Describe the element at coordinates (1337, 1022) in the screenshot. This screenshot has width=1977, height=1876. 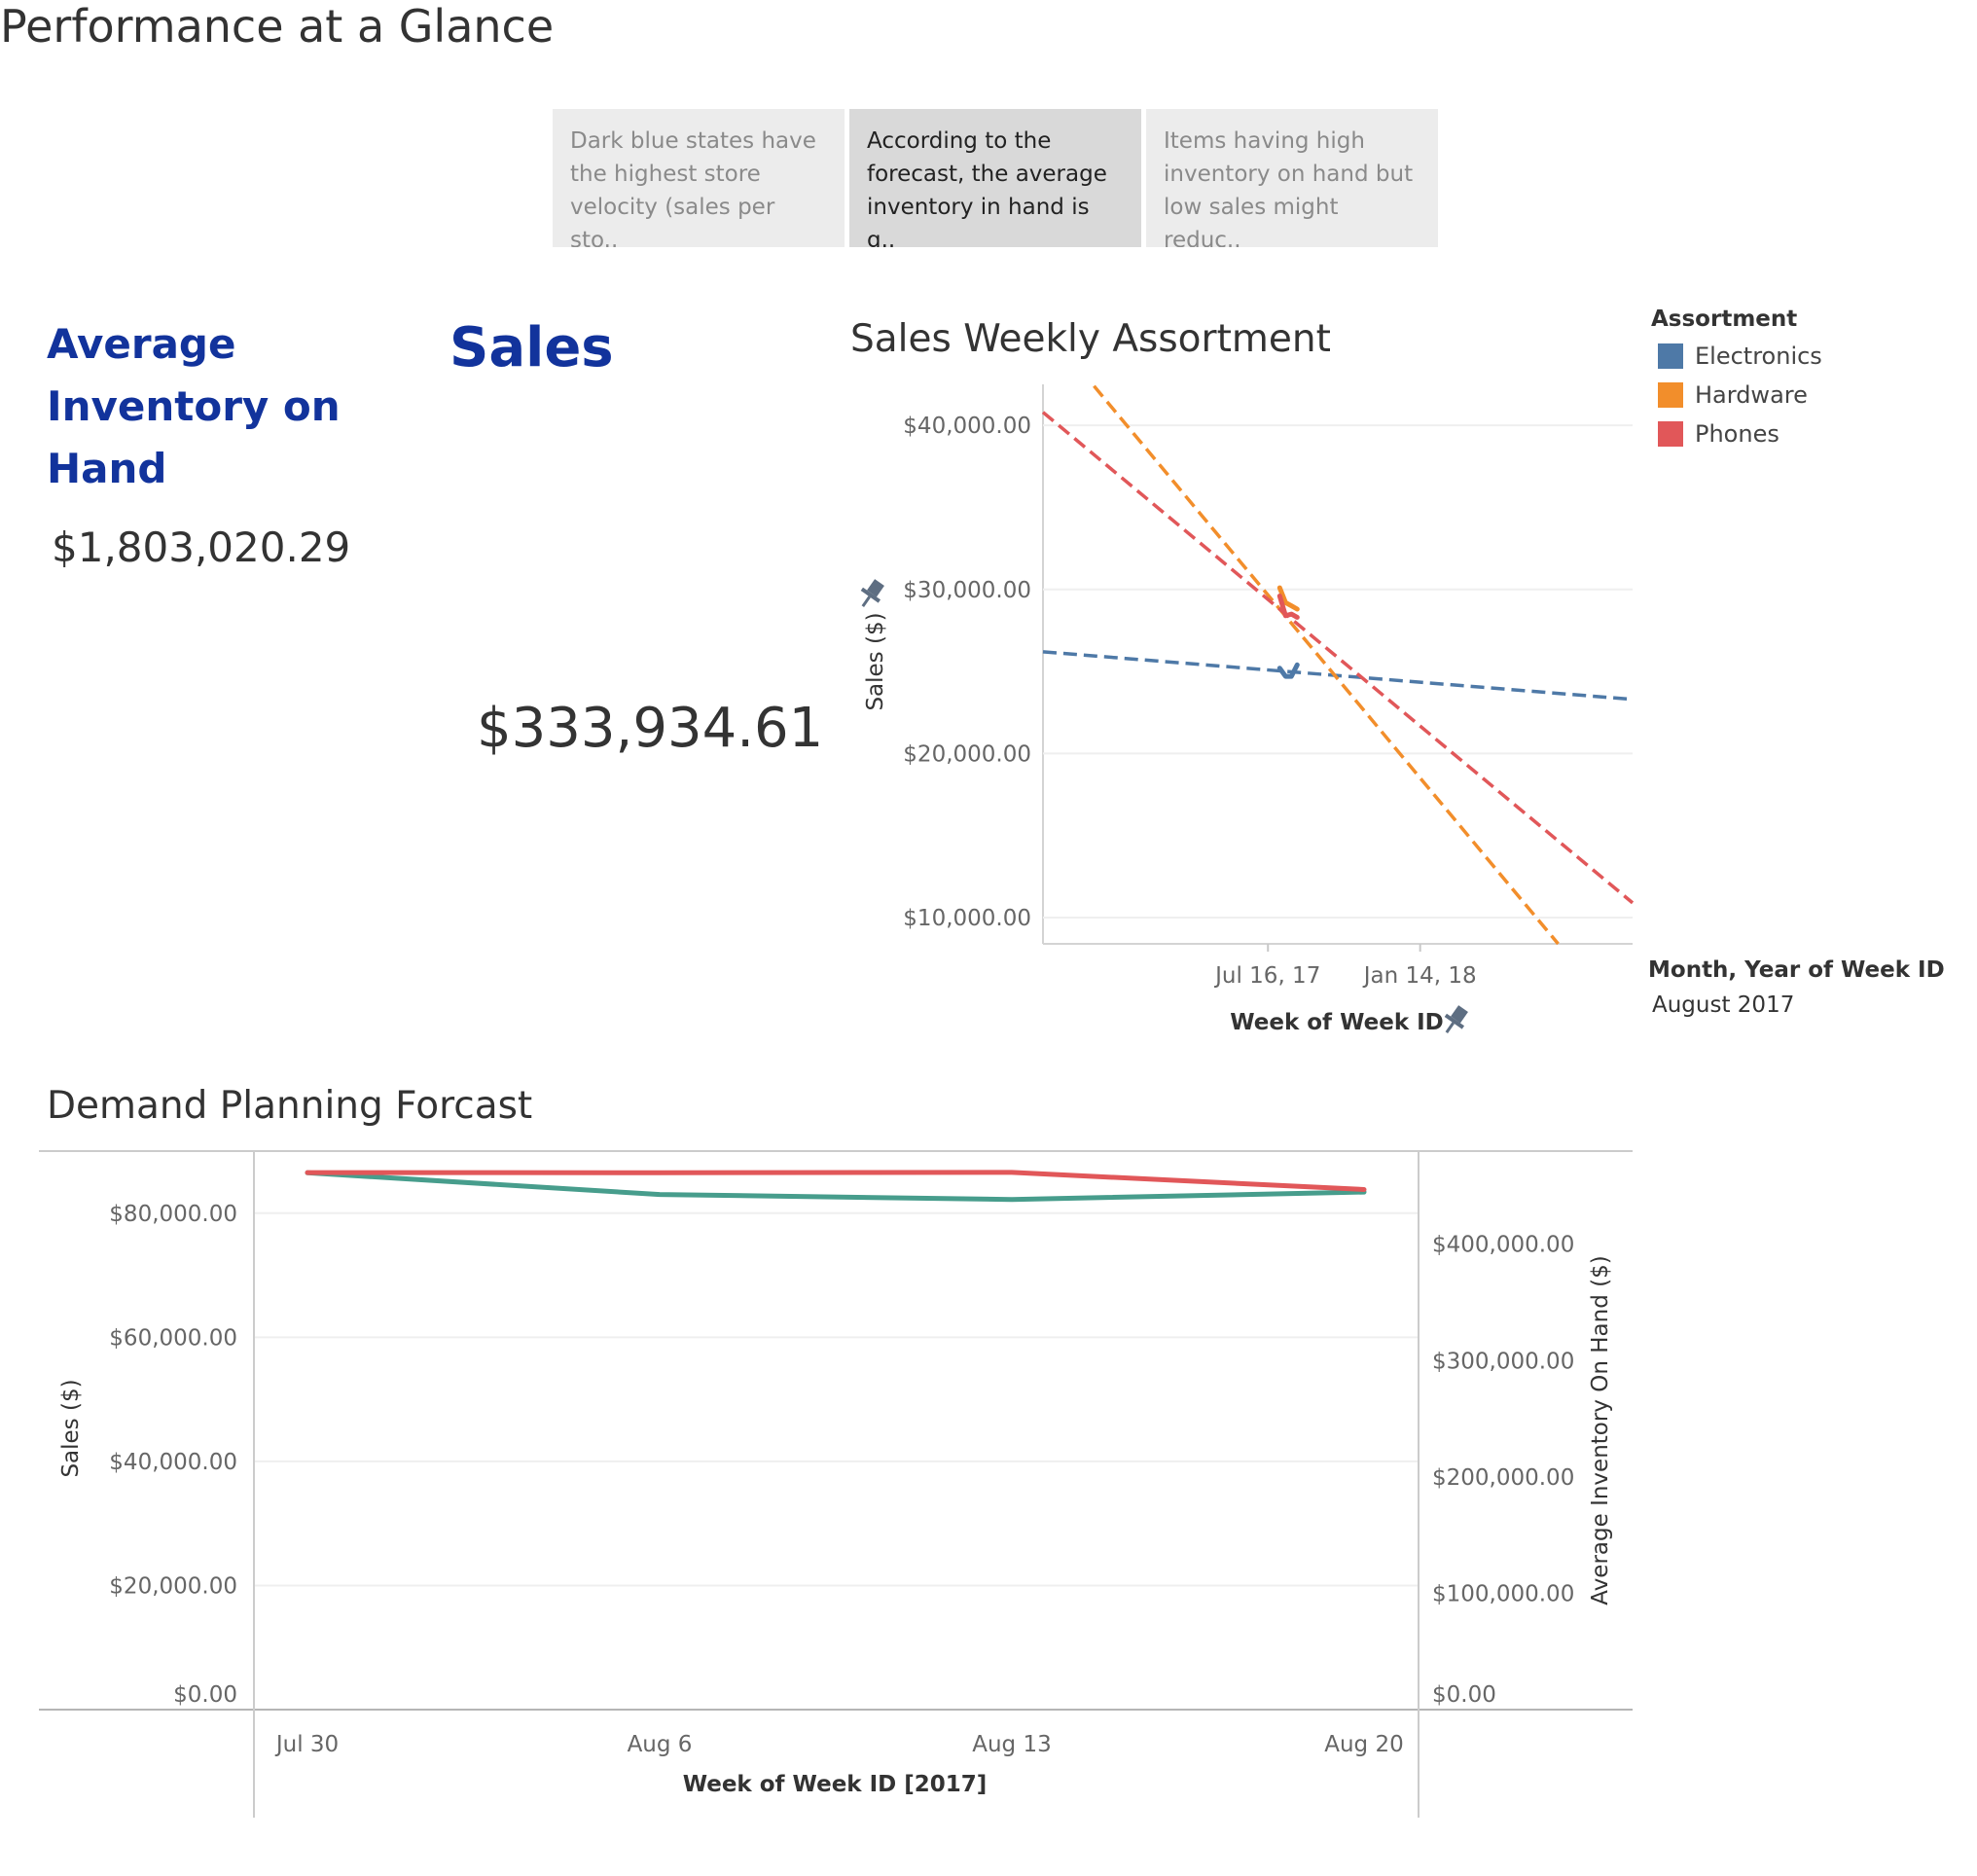
I see `weekly-chart-x-label: Week of Week ID` at that location.